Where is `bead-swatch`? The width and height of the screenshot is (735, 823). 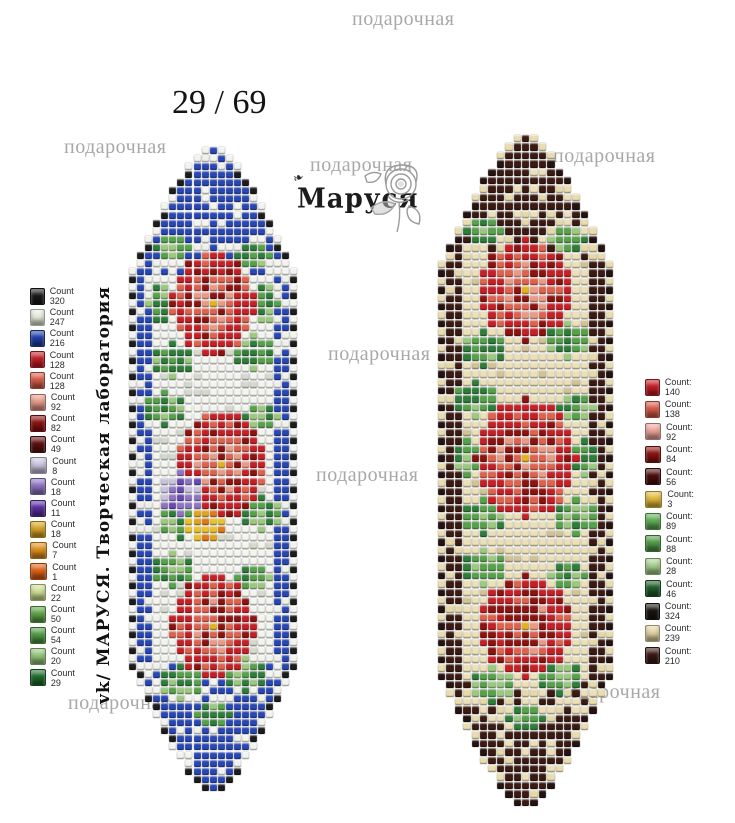 bead-swatch is located at coordinates (38, 487).